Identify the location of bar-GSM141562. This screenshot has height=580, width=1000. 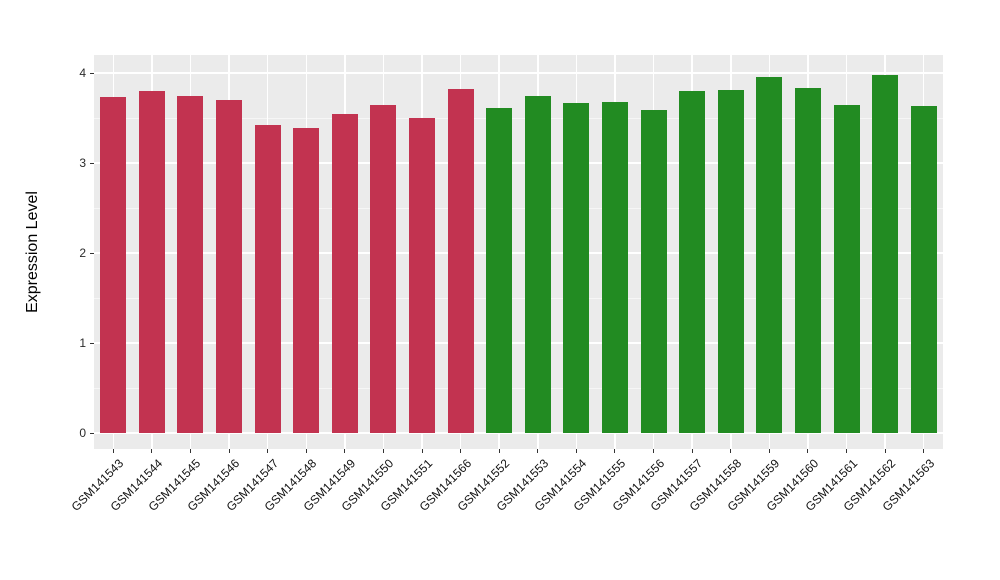
(885, 253).